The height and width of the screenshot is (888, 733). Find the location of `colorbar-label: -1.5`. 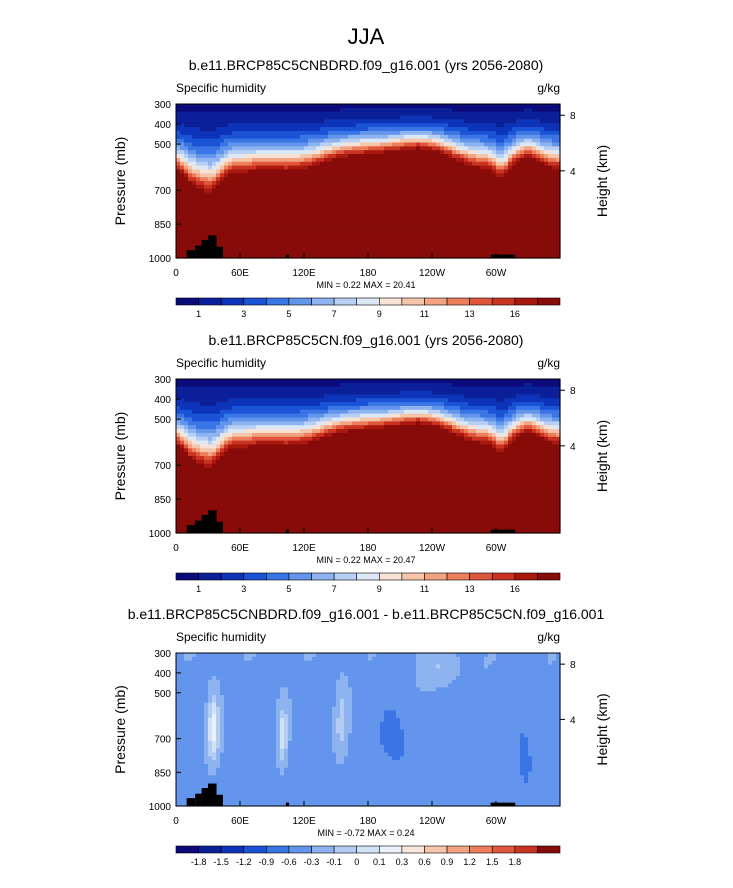

colorbar-label: -1.5 is located at coordinates (221, 862).